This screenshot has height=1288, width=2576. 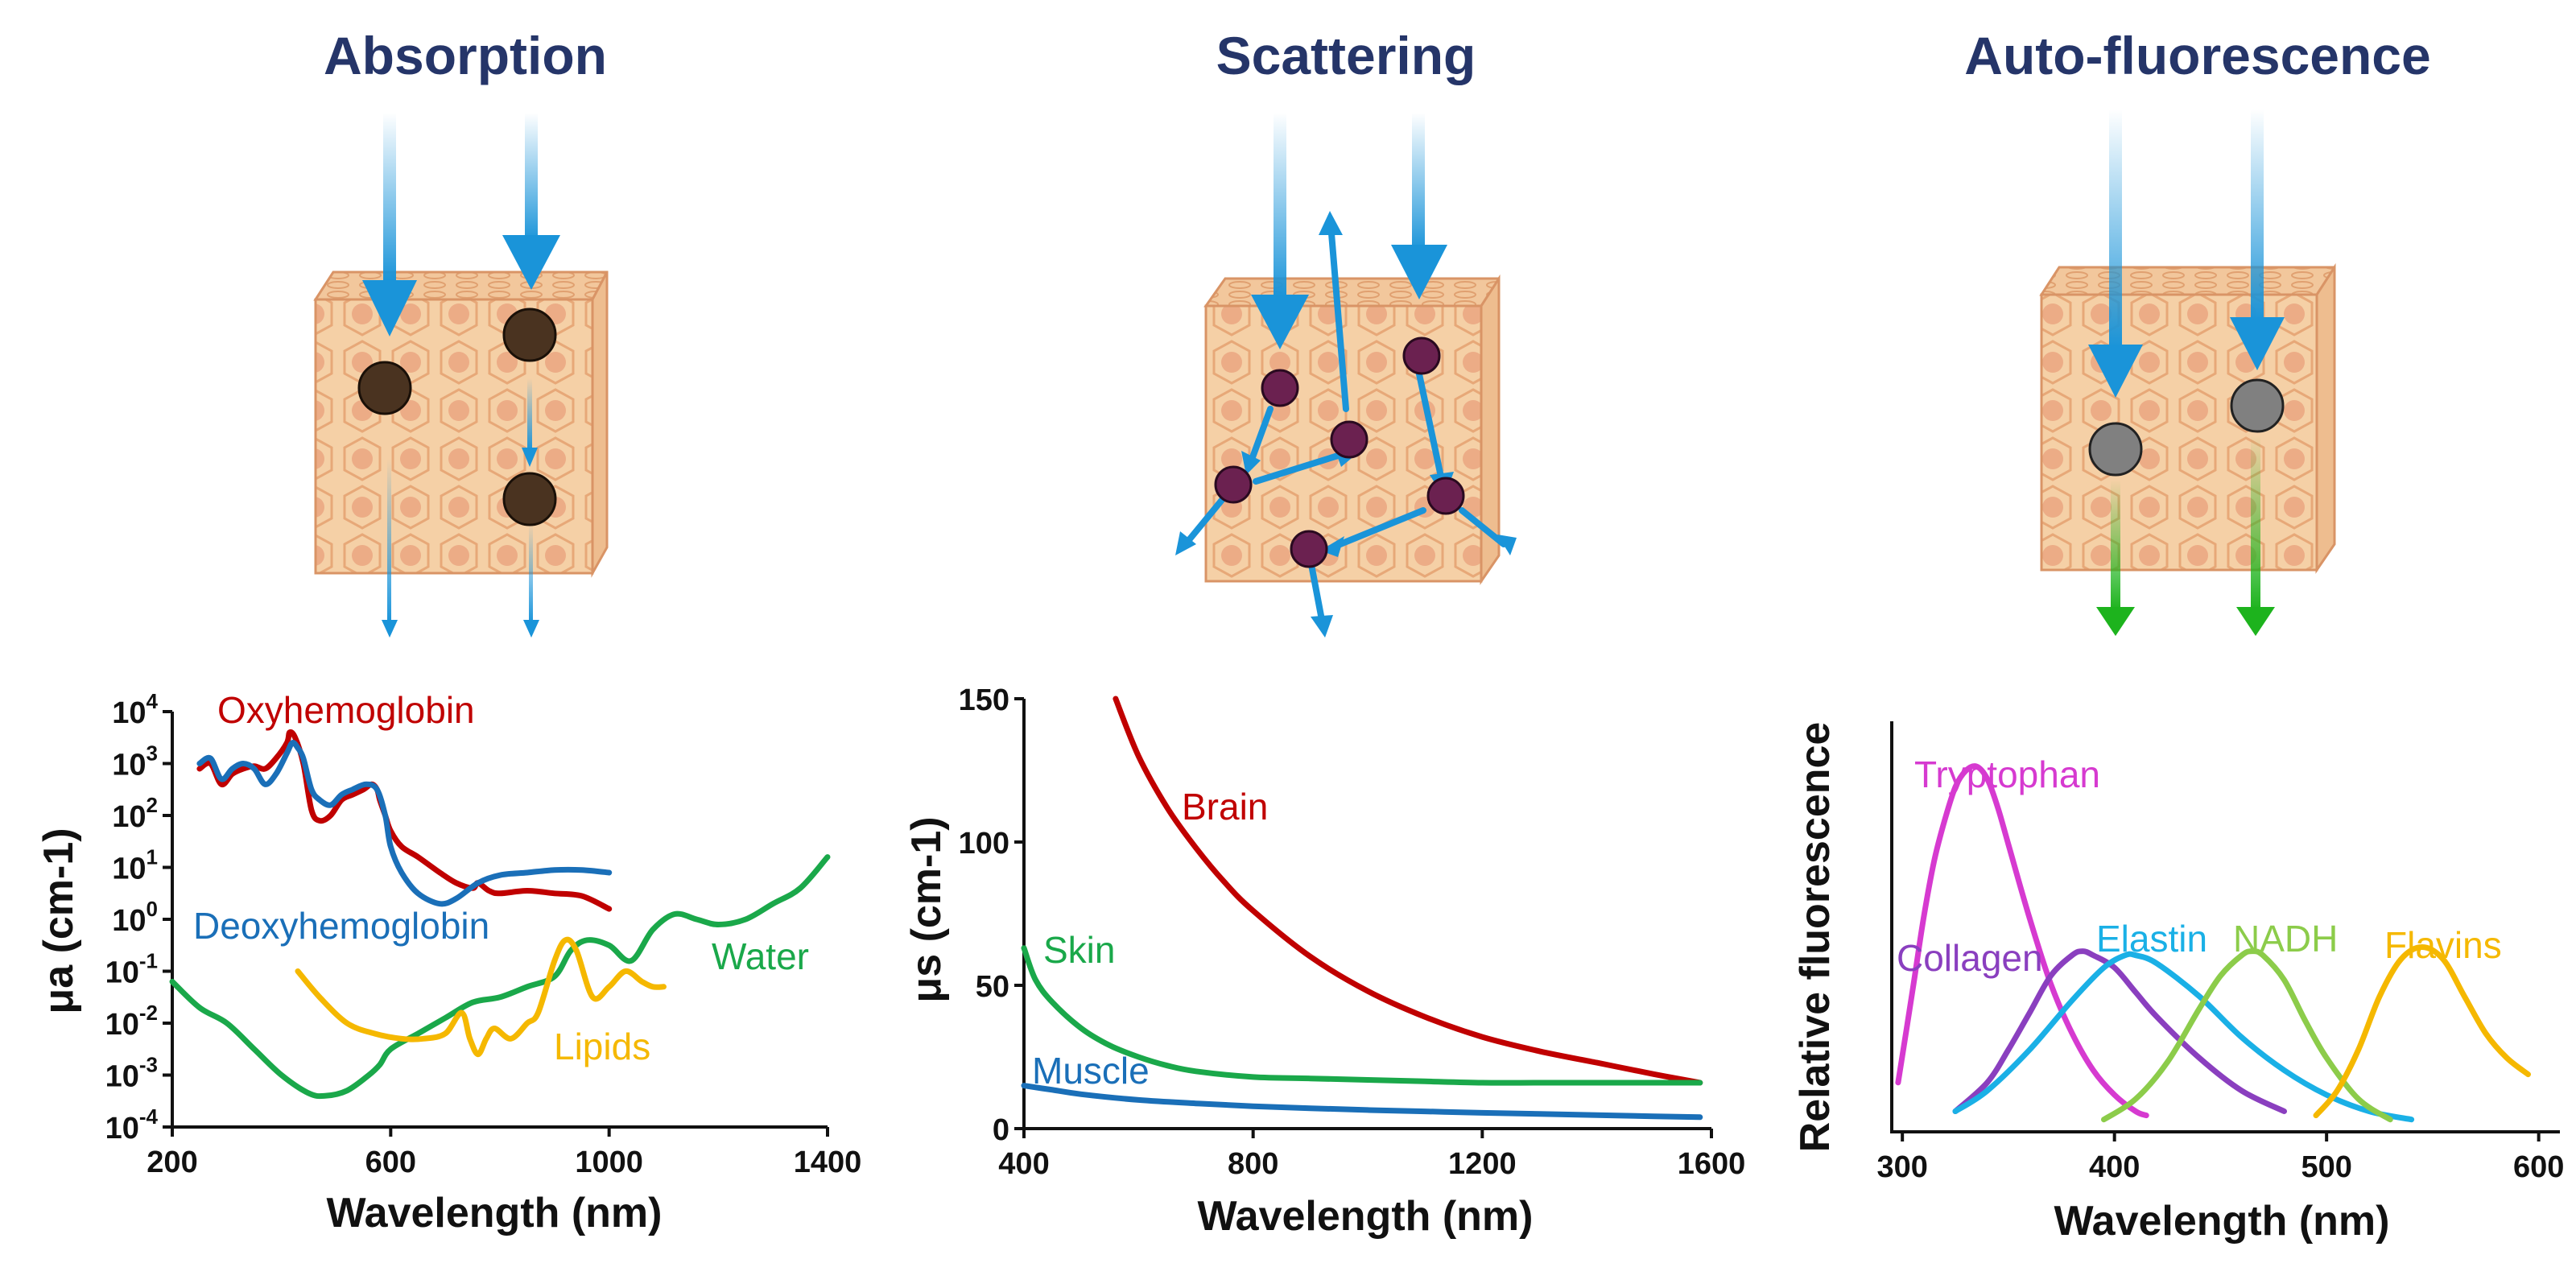 I want to click on y-ticks: 104 103 102 101 100 10-1 10-2 10-3 10-4, so click(x=138, y=917).